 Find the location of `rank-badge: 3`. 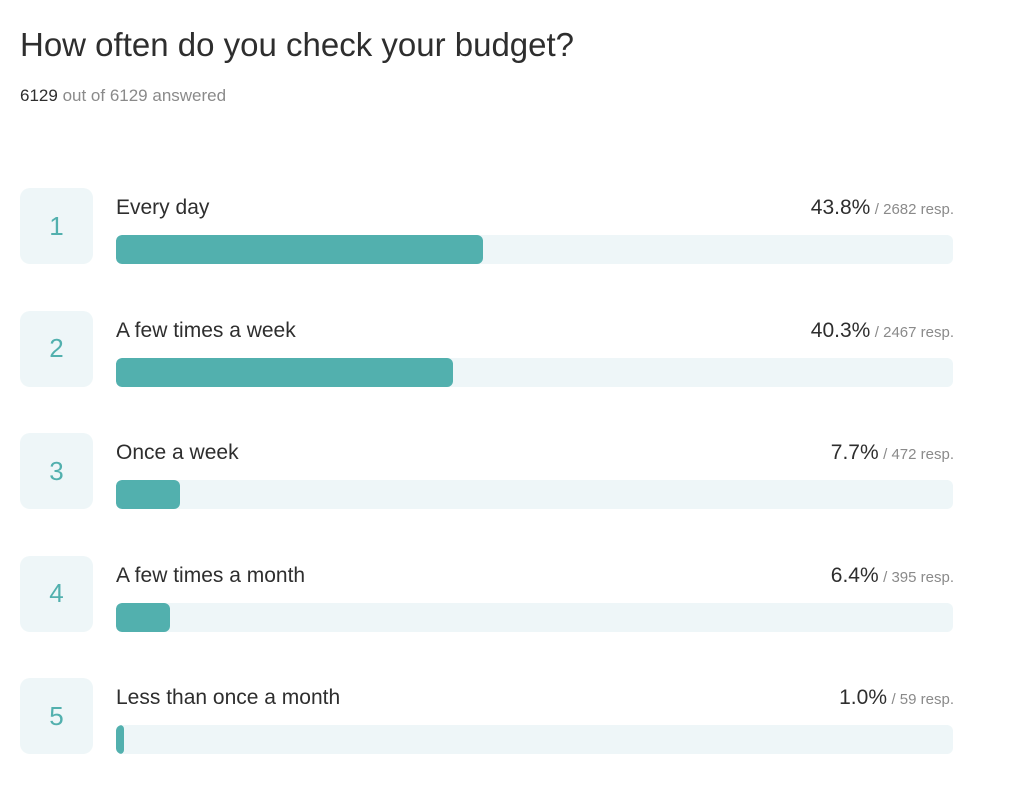

rank-badge: 3 is located at coordinates (56, 471).